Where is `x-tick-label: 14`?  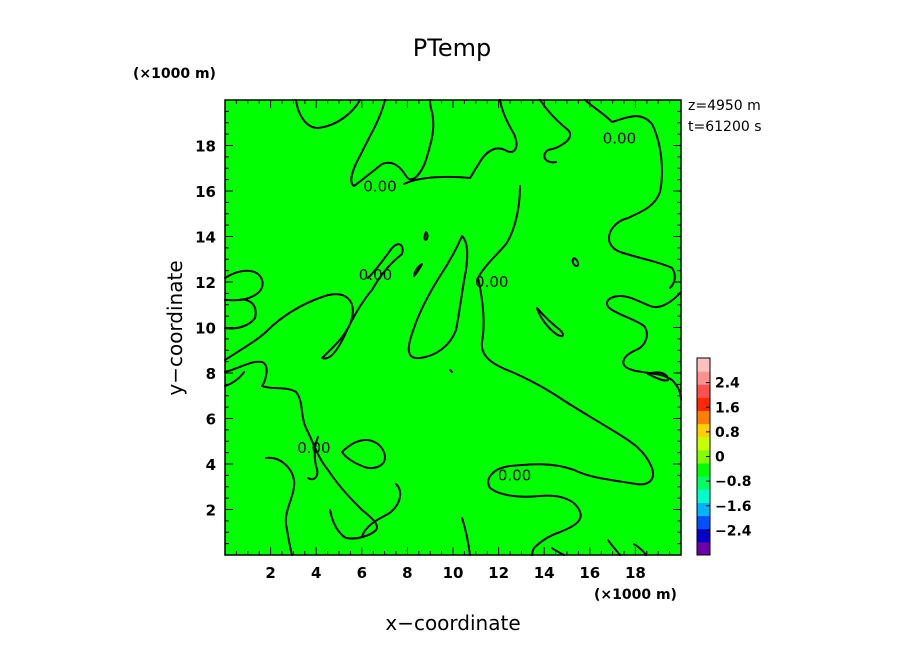 x-tick-label: 14 is located at coordinates (544, 573).